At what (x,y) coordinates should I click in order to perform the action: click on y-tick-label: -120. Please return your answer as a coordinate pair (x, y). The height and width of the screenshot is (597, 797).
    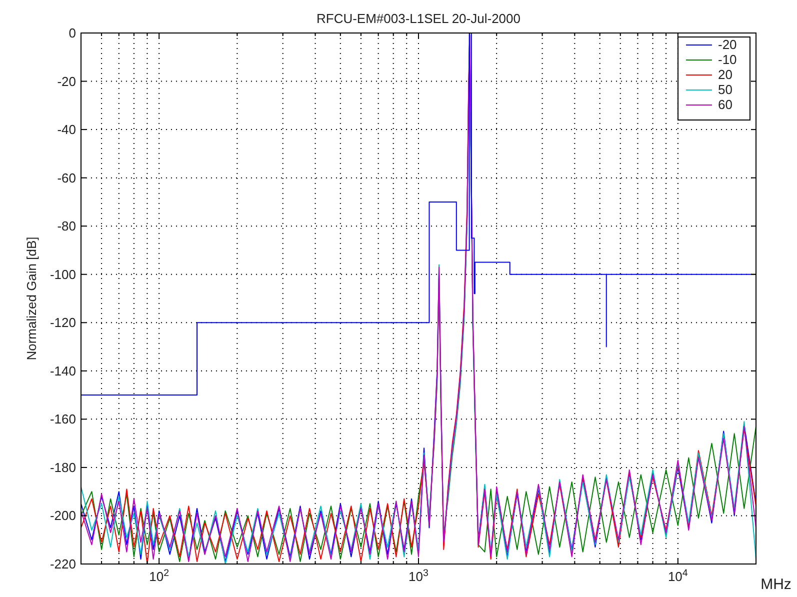
    Looking at the image, I should click on (63, 322).